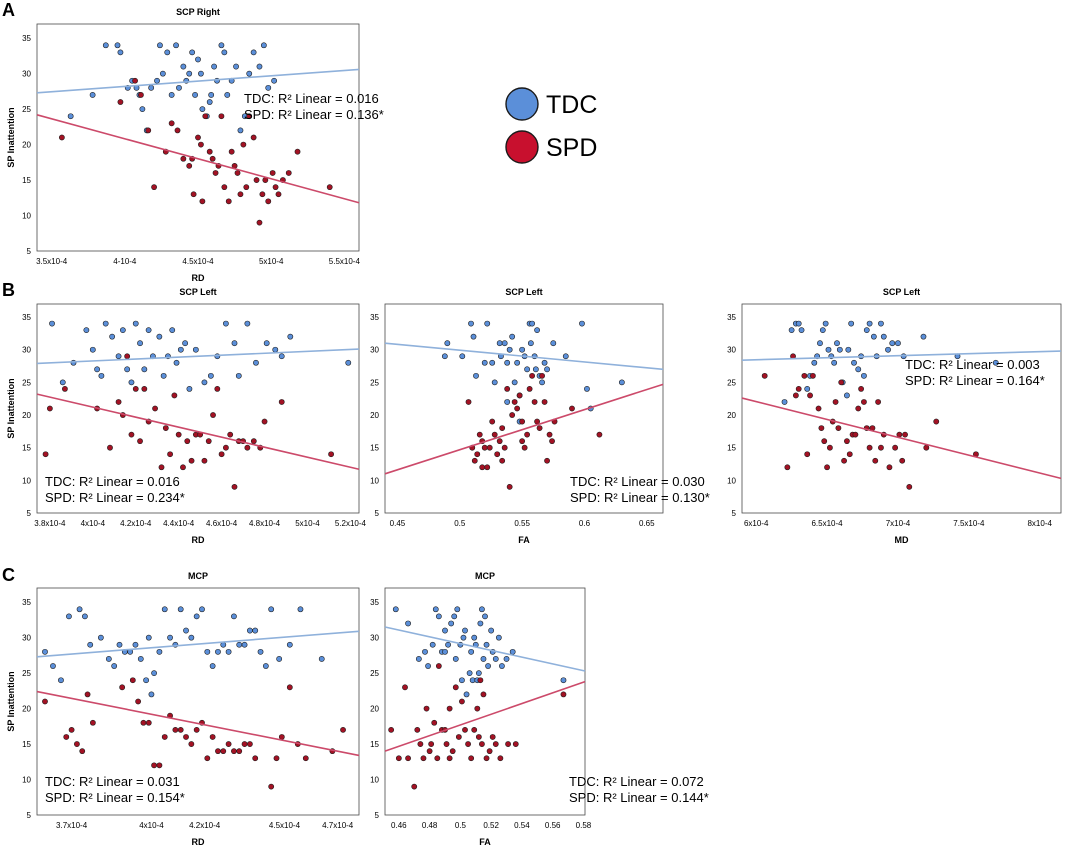 The height and width of the screenshot is (860, 1084). What do you see at coordinates (731, 415) in the screenshot?
I see `y-tick-label: 20` at bounding box center [731, 415].